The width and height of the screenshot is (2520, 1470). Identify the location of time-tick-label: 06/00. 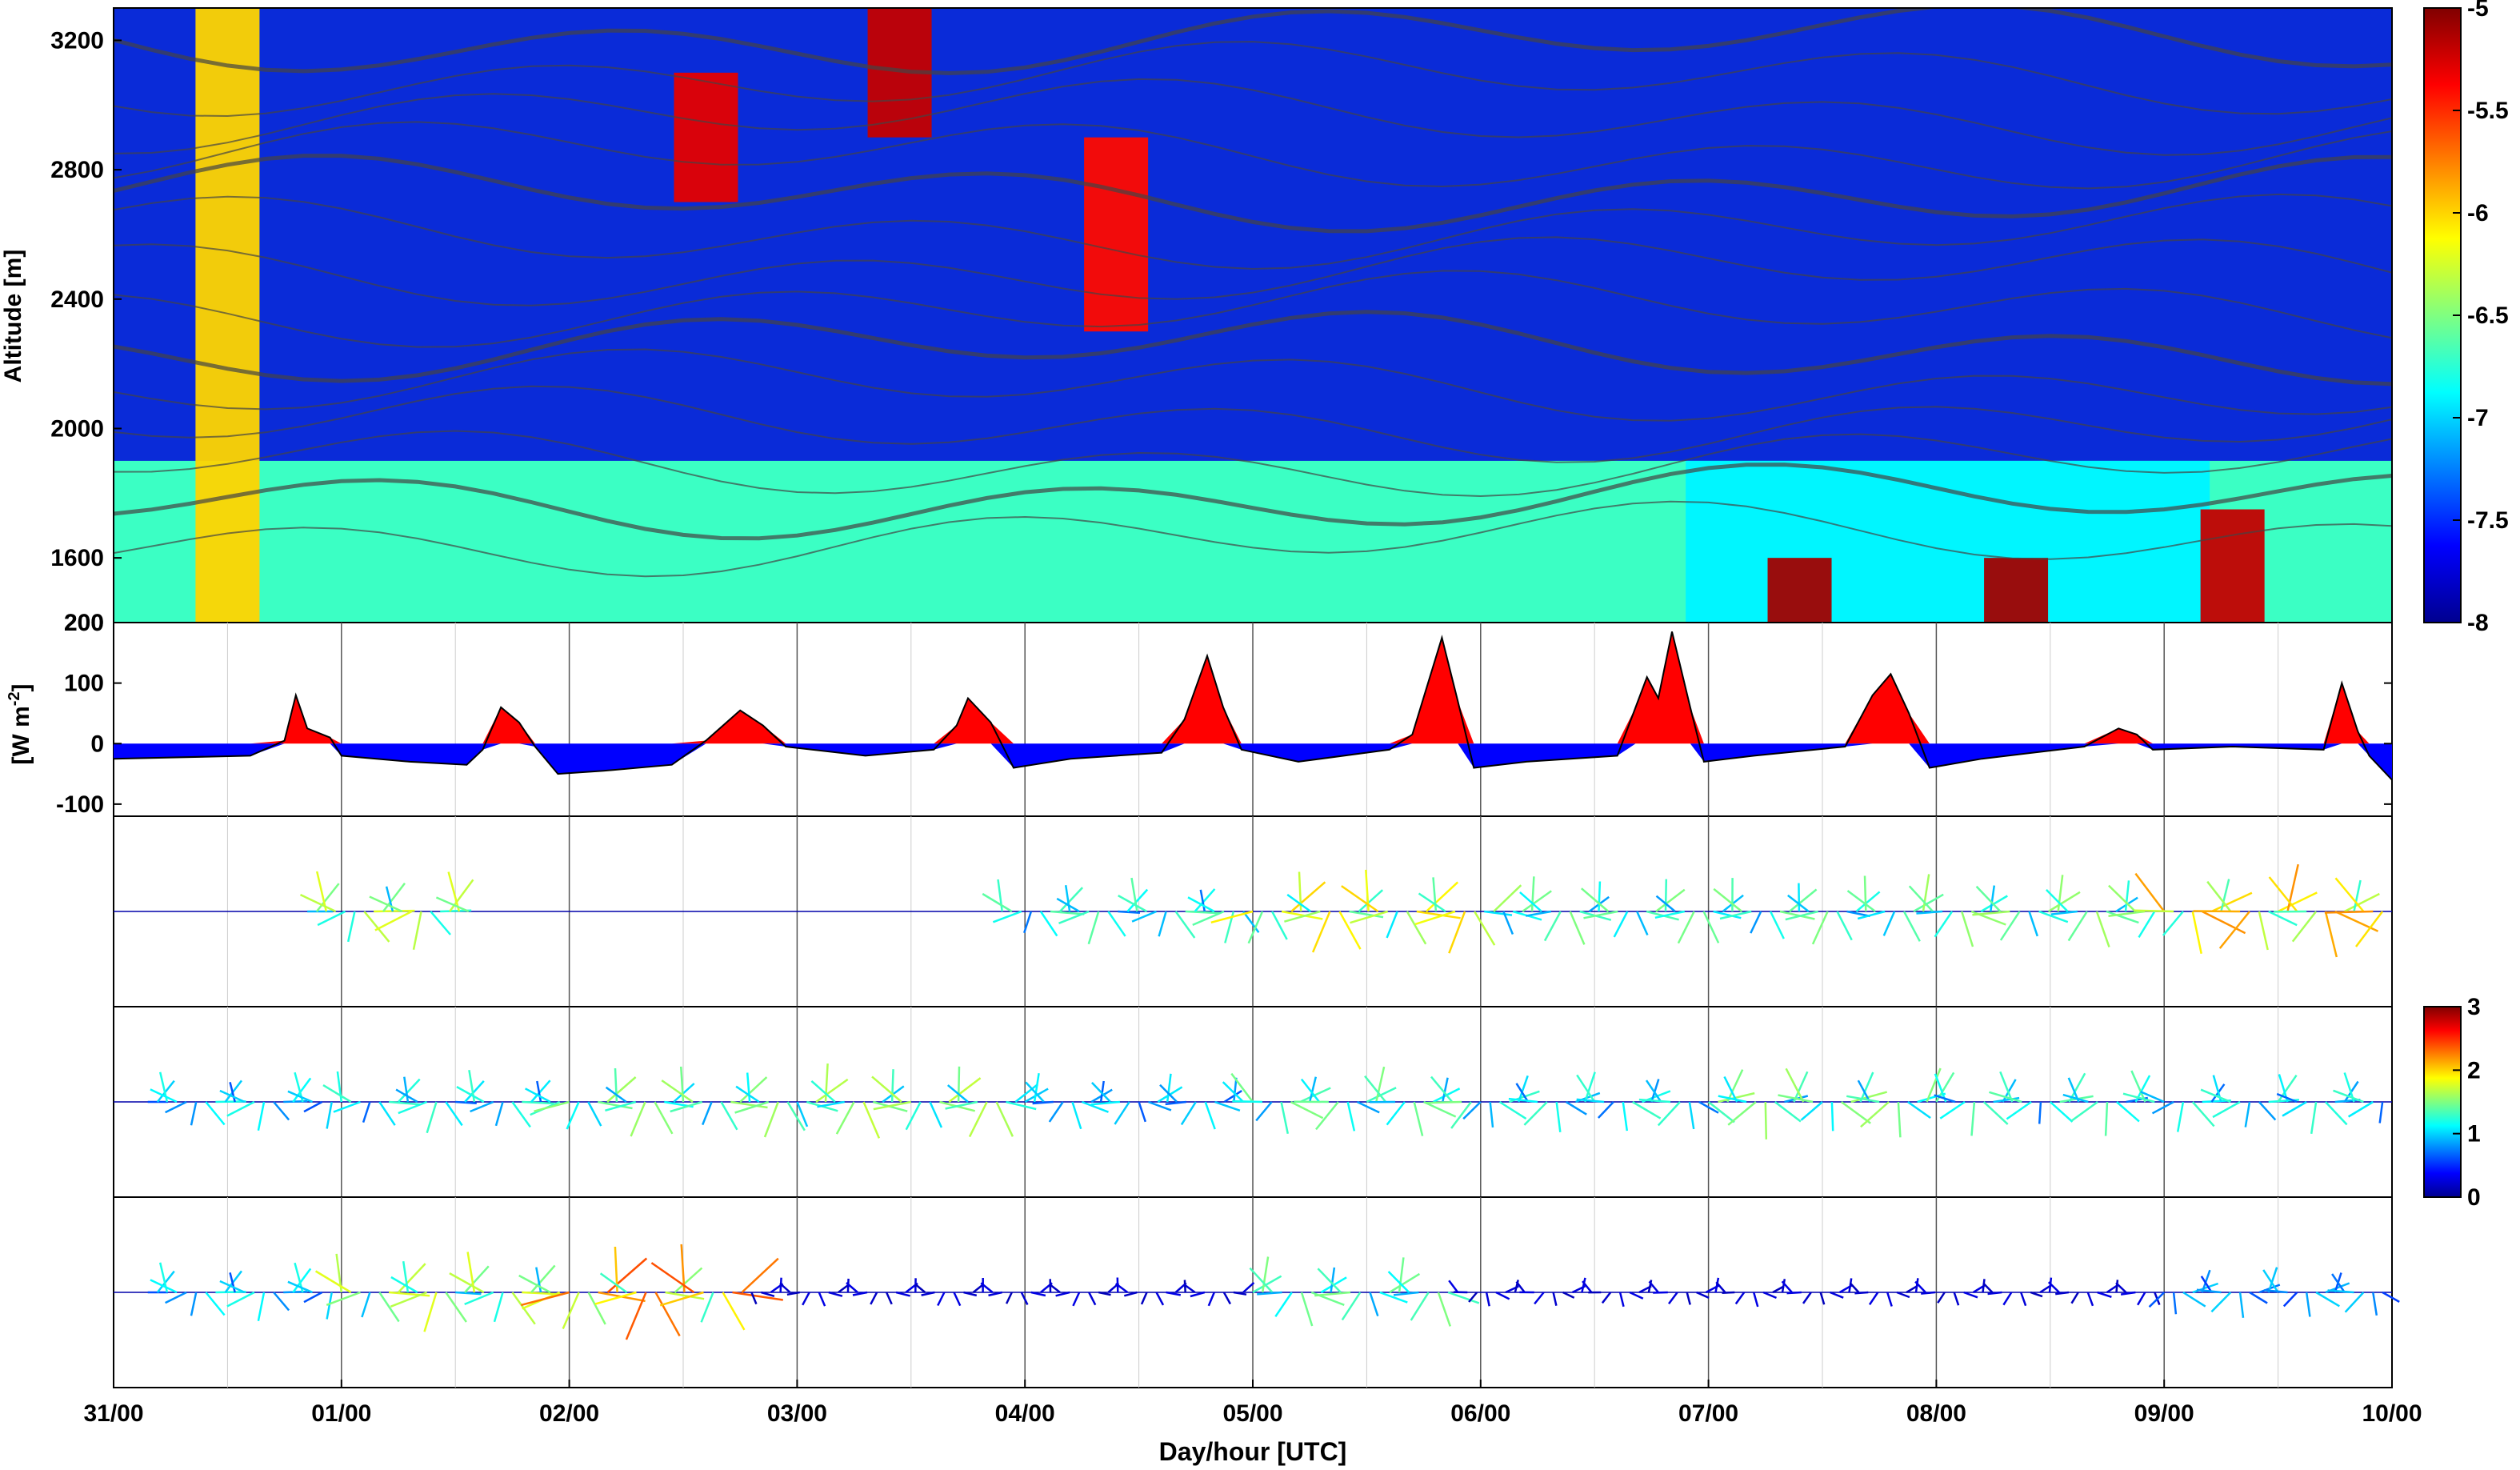
(1480, 1413).